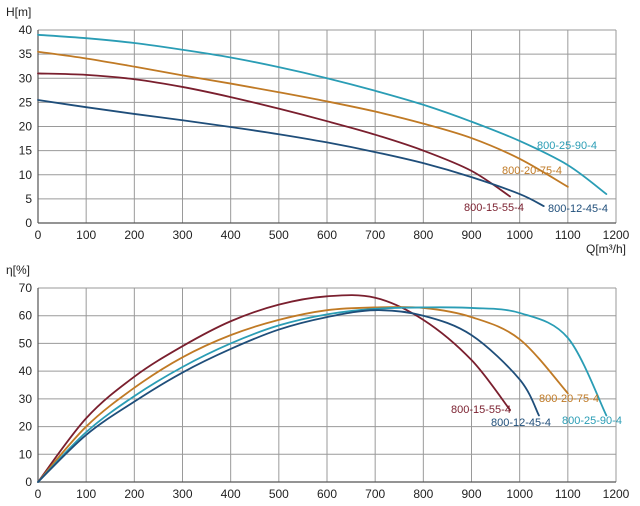 The image size is (640, 506). I want to click on y-axis-title: H[m], so click(18, 12).